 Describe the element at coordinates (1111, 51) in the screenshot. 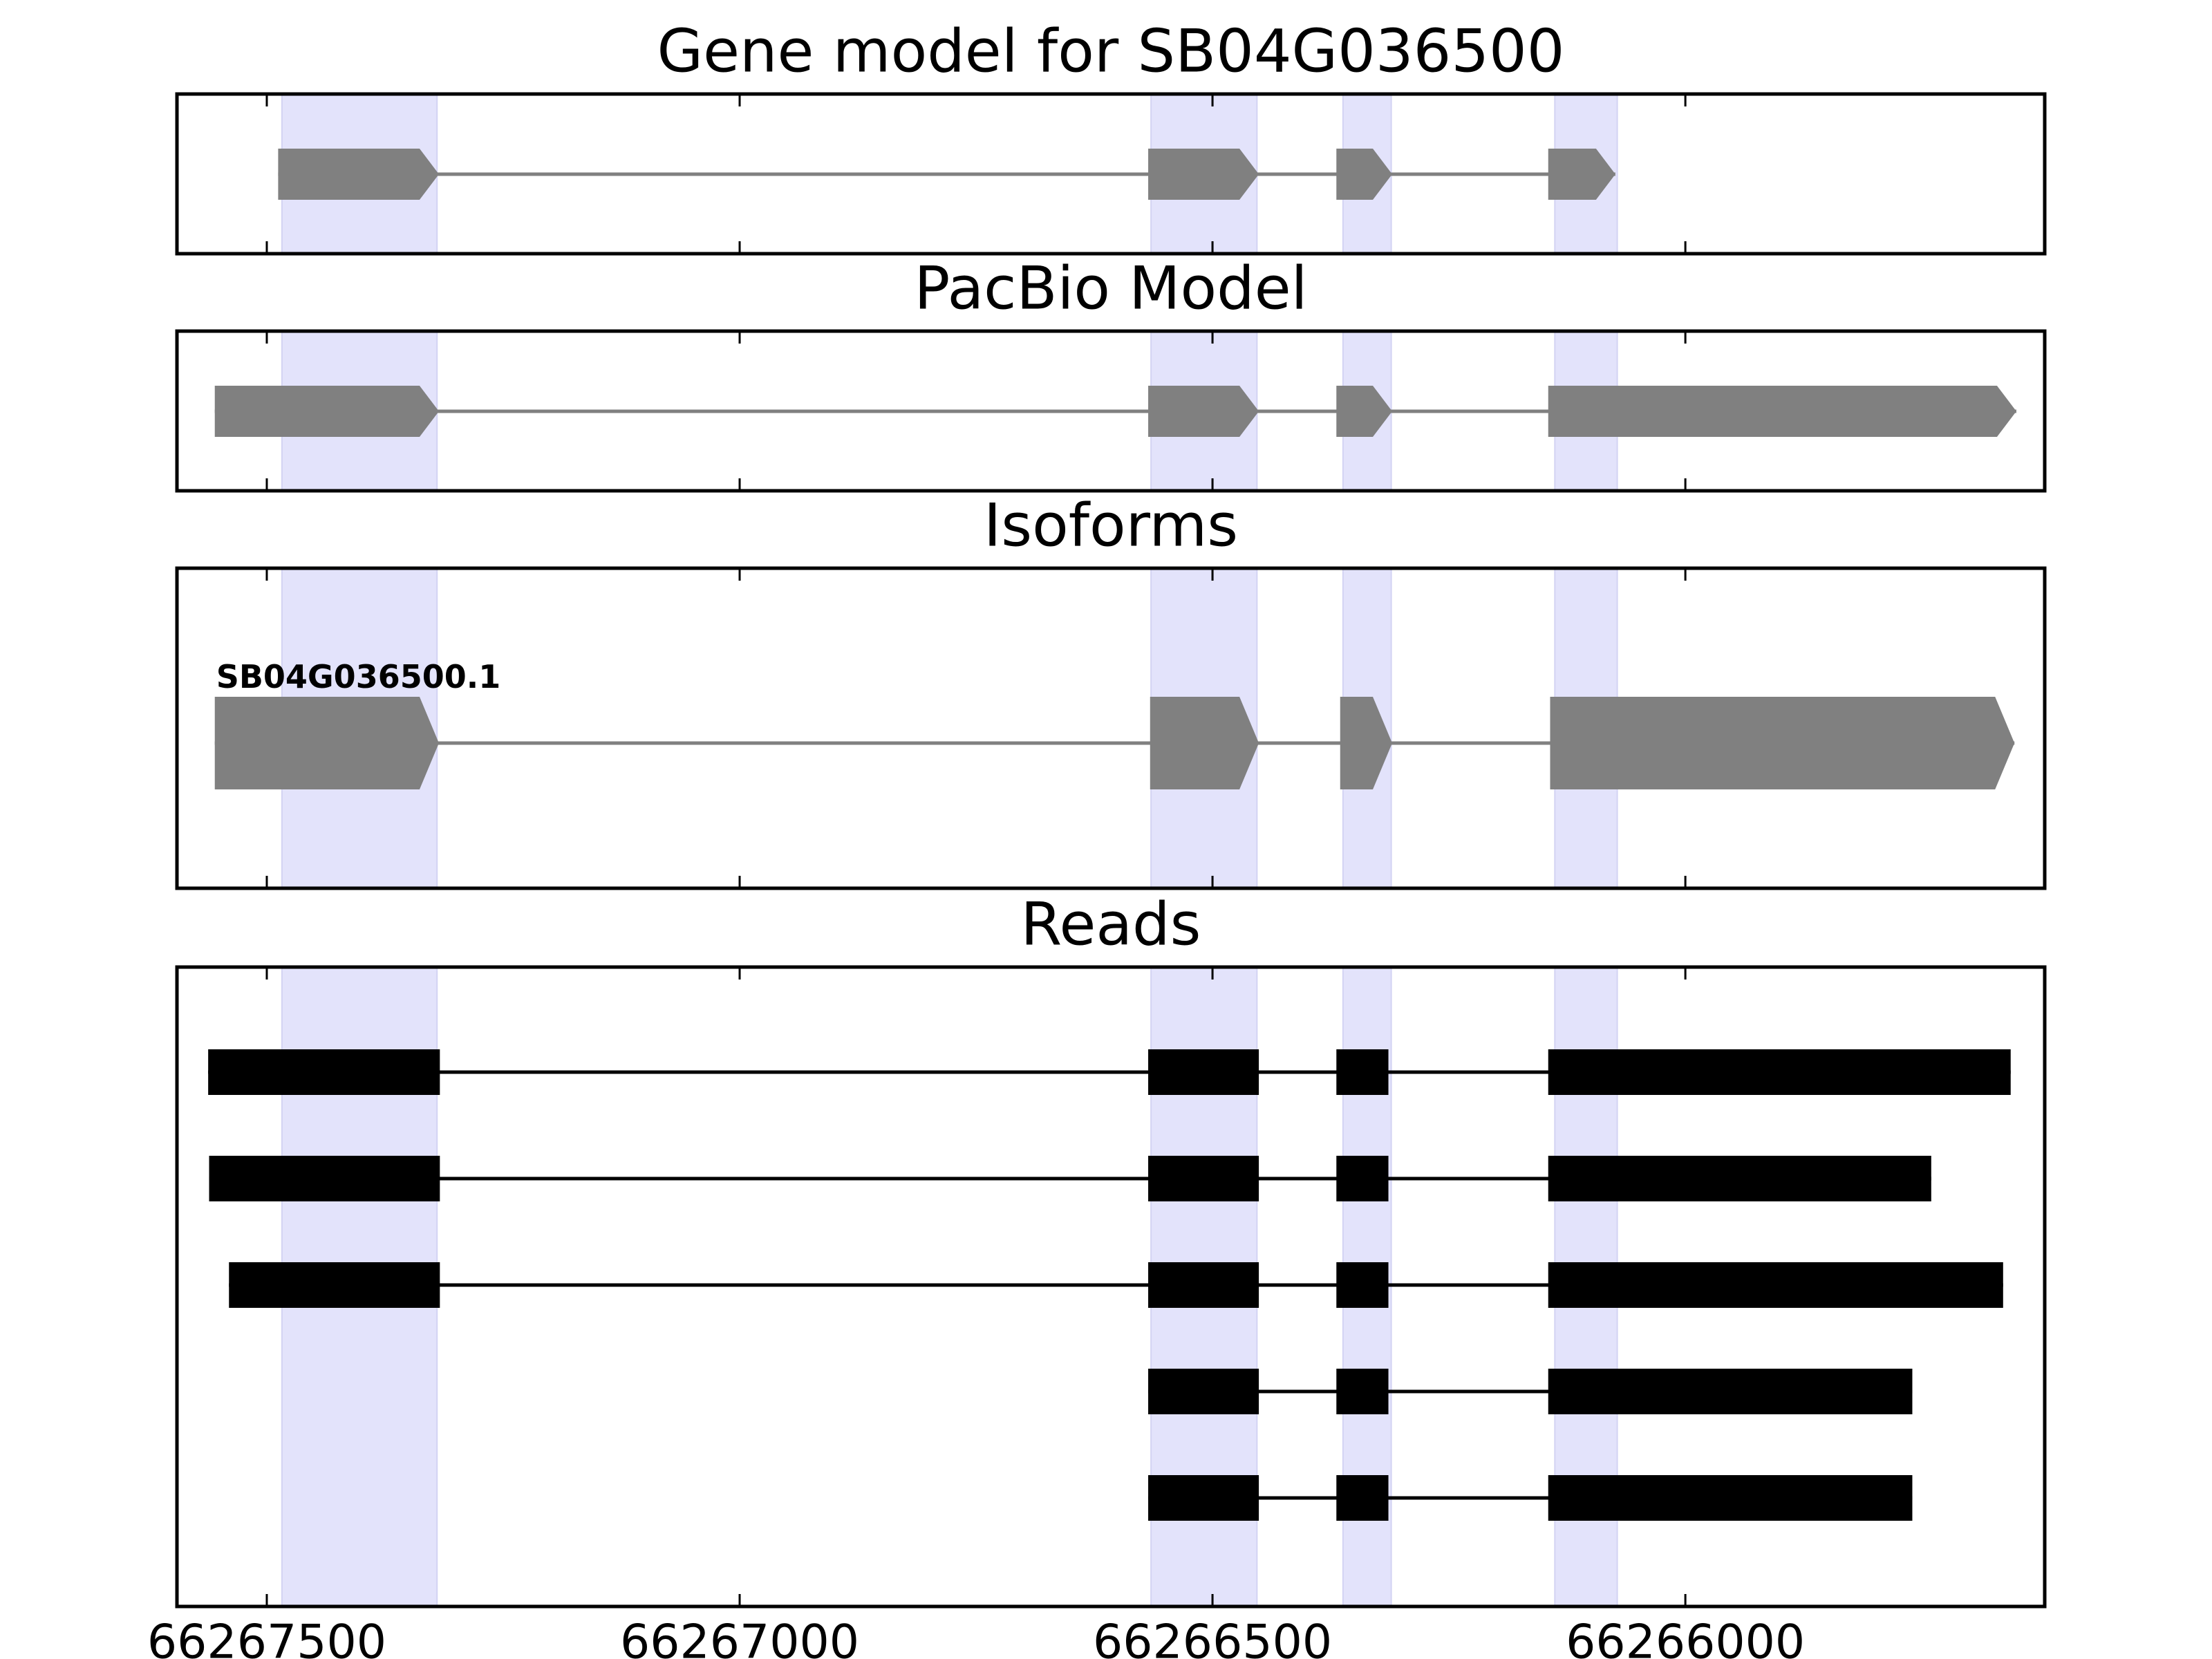

I see `panel-title: Gene model for SB04G036500` at that location.